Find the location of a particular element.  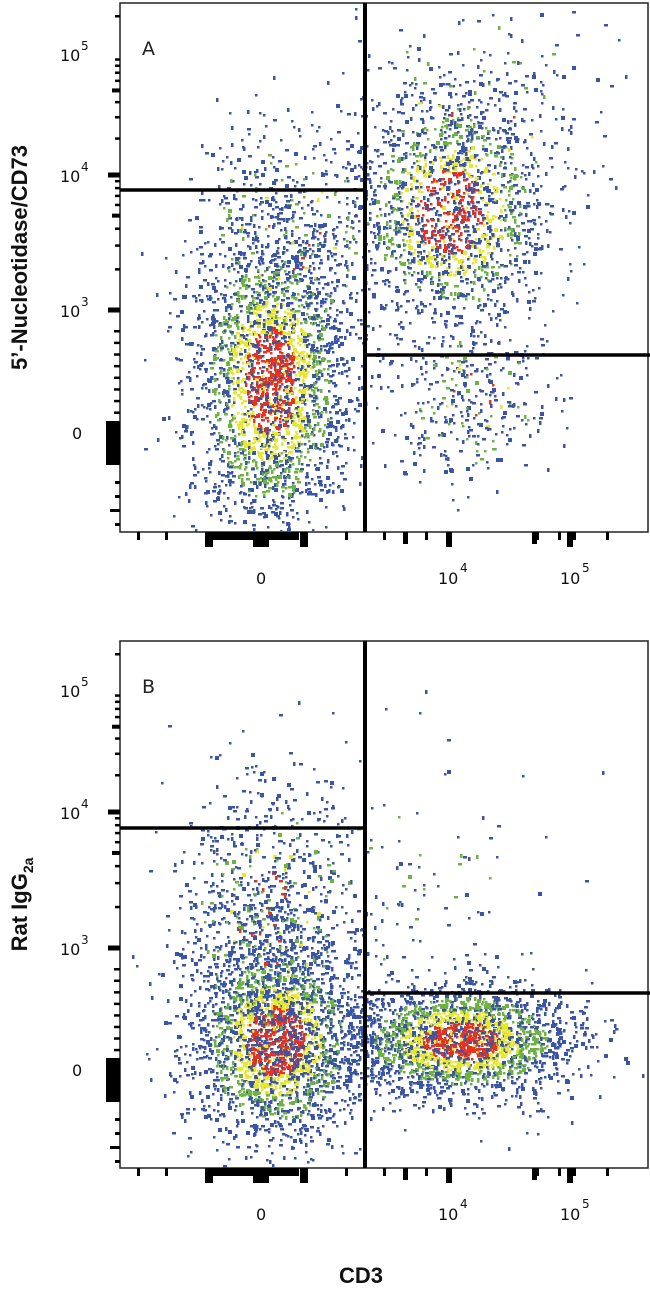

panel-letter: A is located at coordinates (148, 49).